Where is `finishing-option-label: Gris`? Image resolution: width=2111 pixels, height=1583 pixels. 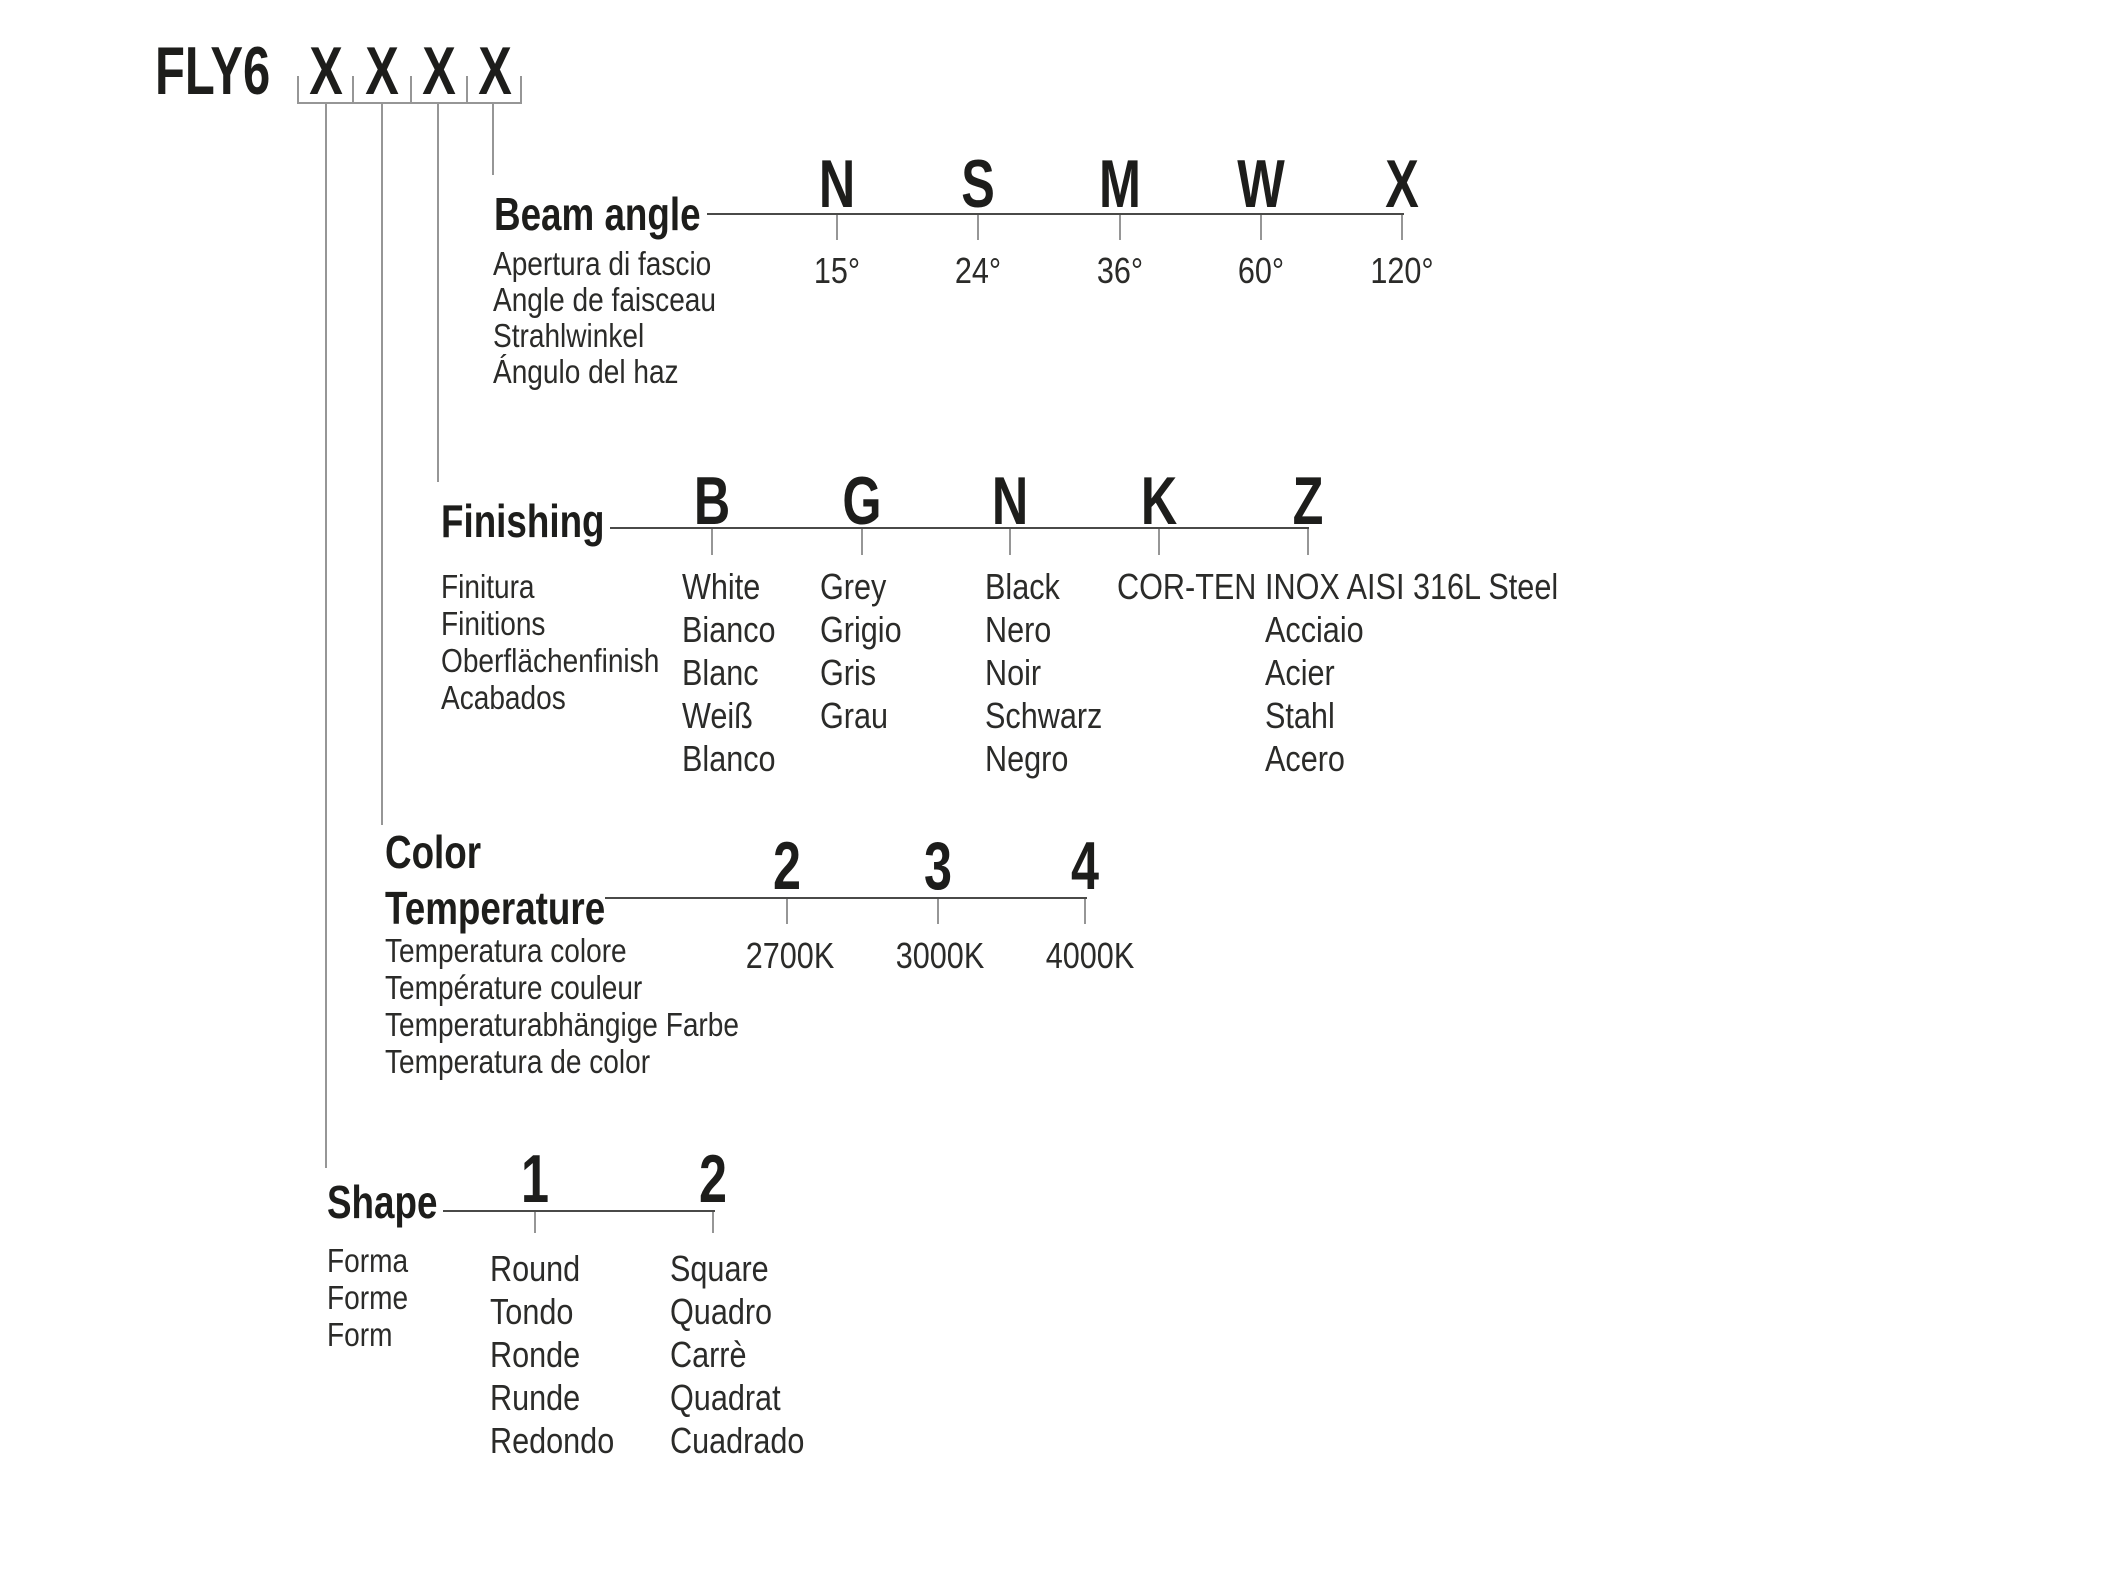 finishing-option-label: Gris is located at coordinates (848, 672).